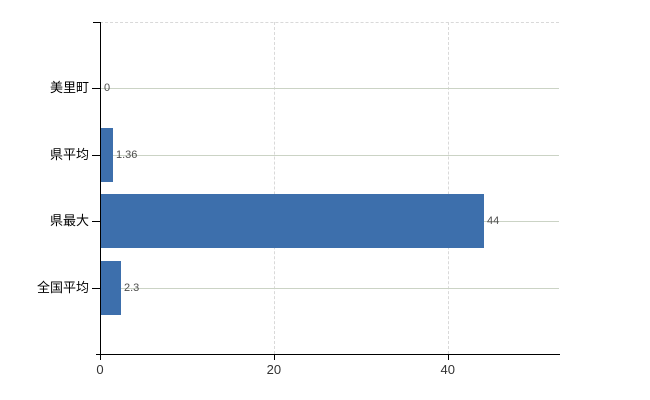 This screenshot has width=650, height=400. What do you see at coordinates (329, 22) in the screenshot?
I see `plot-top-border` at bounding box center [329, 22].